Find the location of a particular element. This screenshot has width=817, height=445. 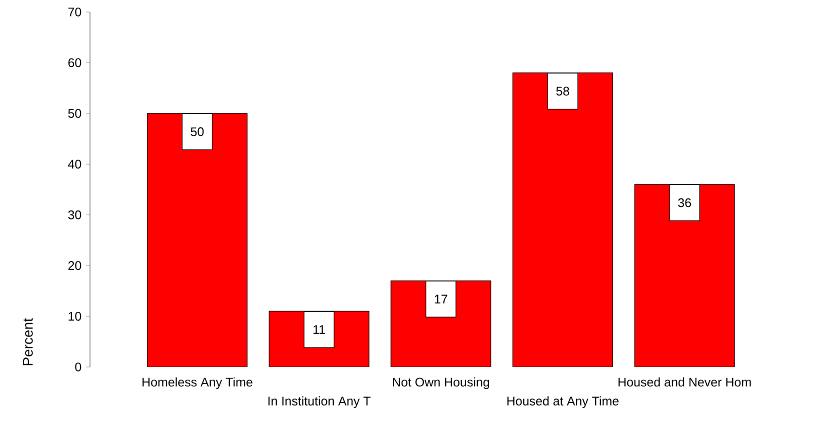

y-tick-label: 60 is located at coordinates (75, 63).